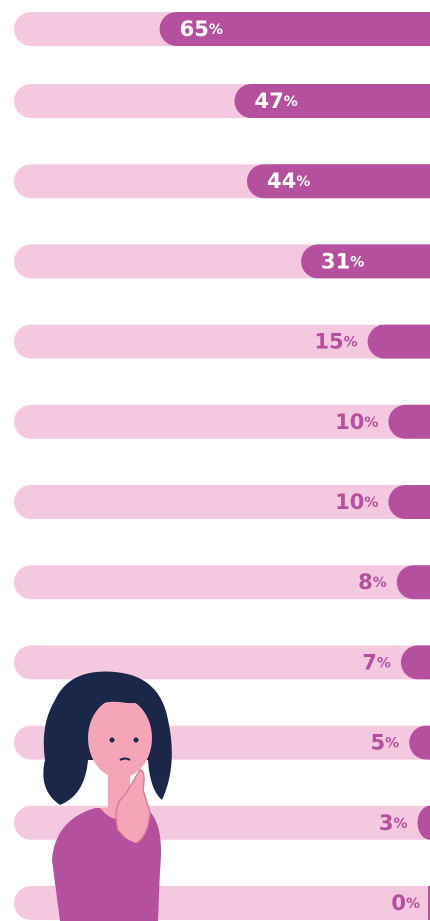  I want to click on value-label: 3%, so click(393, 823).